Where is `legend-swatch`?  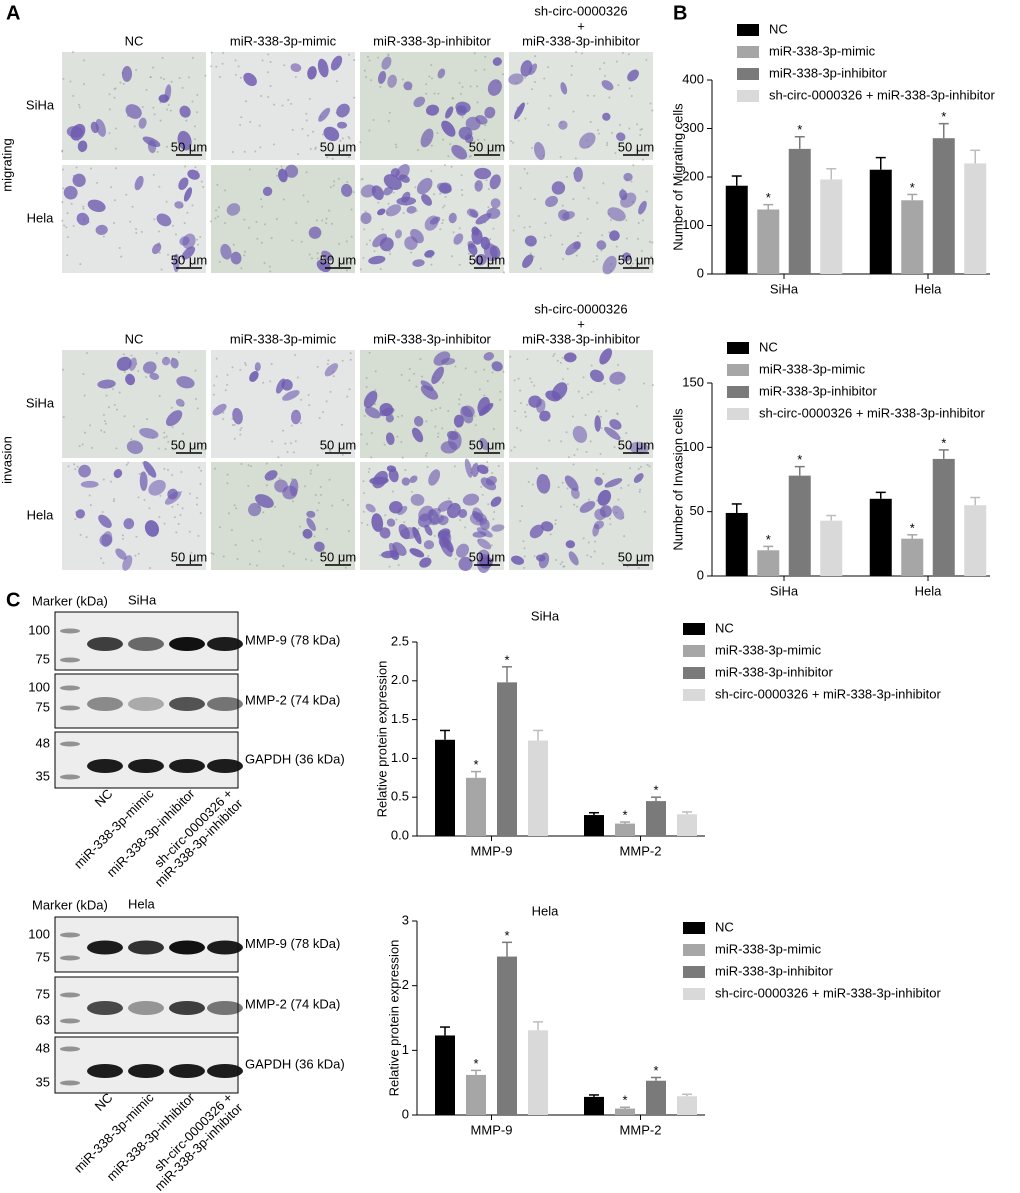
legend-swatch is located at coordinates (694, 994).